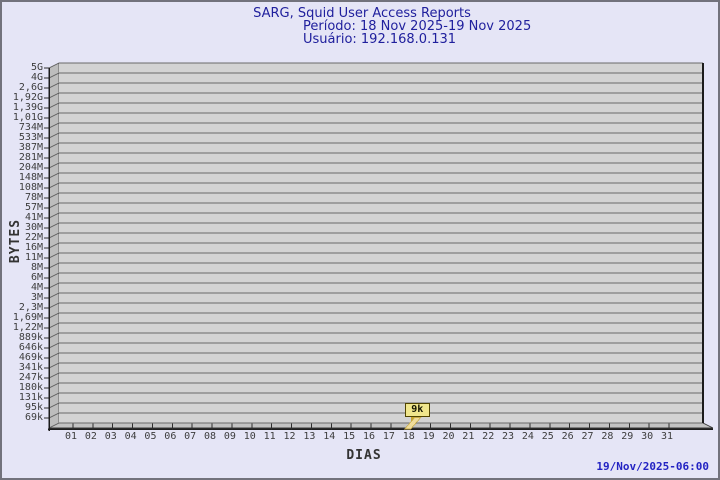 Image resolution: width=720 pixels, height=480 pixels. I want to click on datestamp: 19/Nov/2025-06:00, so click(652, 466).